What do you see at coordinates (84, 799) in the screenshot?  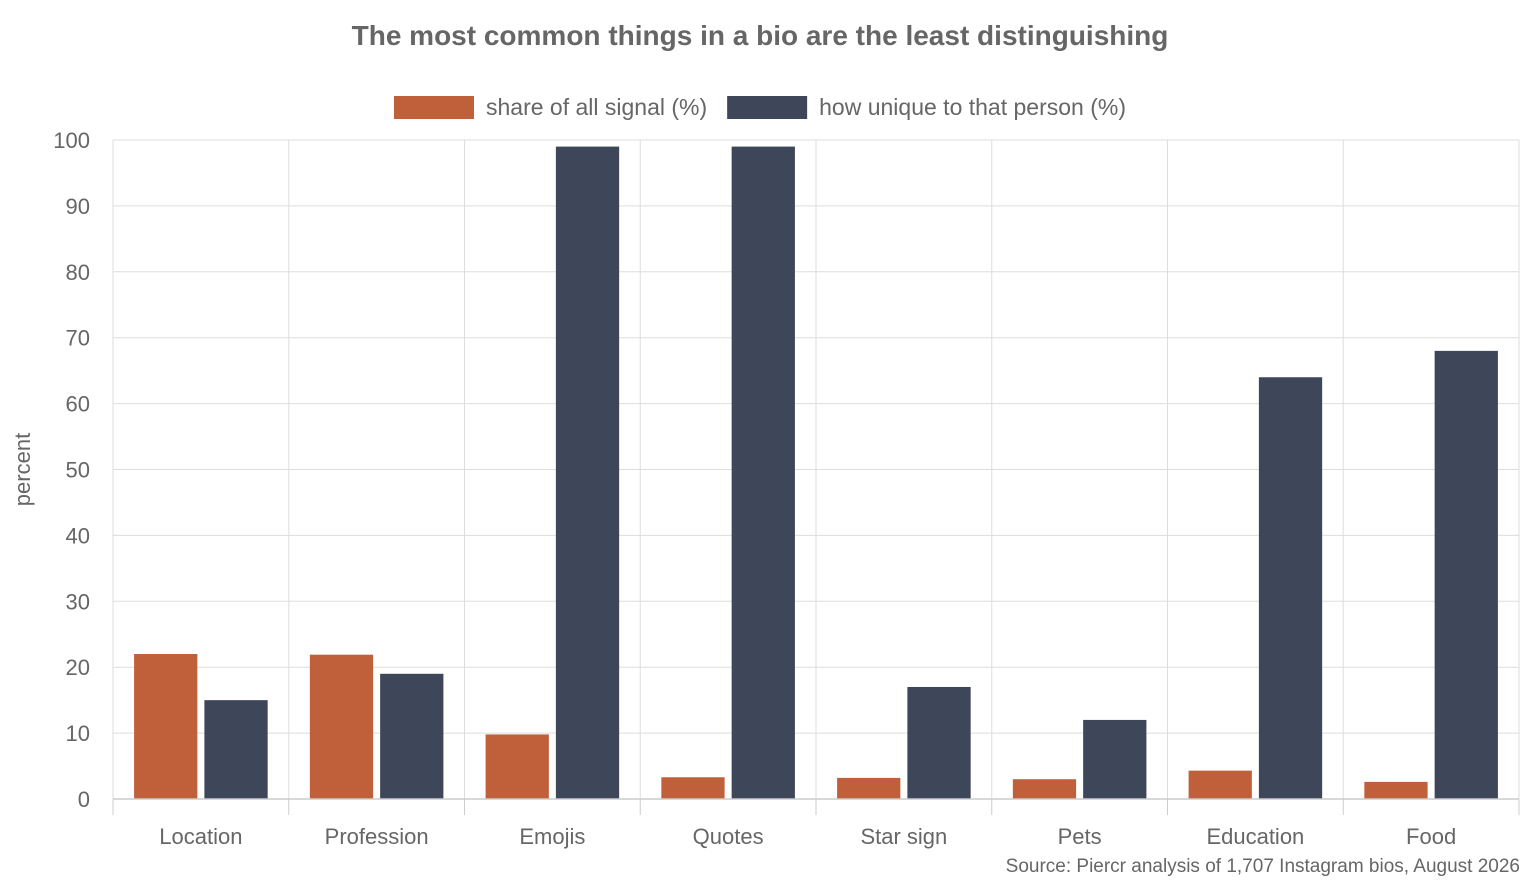 I see `y-tick-label: 0` at bounding box center [84, 799].